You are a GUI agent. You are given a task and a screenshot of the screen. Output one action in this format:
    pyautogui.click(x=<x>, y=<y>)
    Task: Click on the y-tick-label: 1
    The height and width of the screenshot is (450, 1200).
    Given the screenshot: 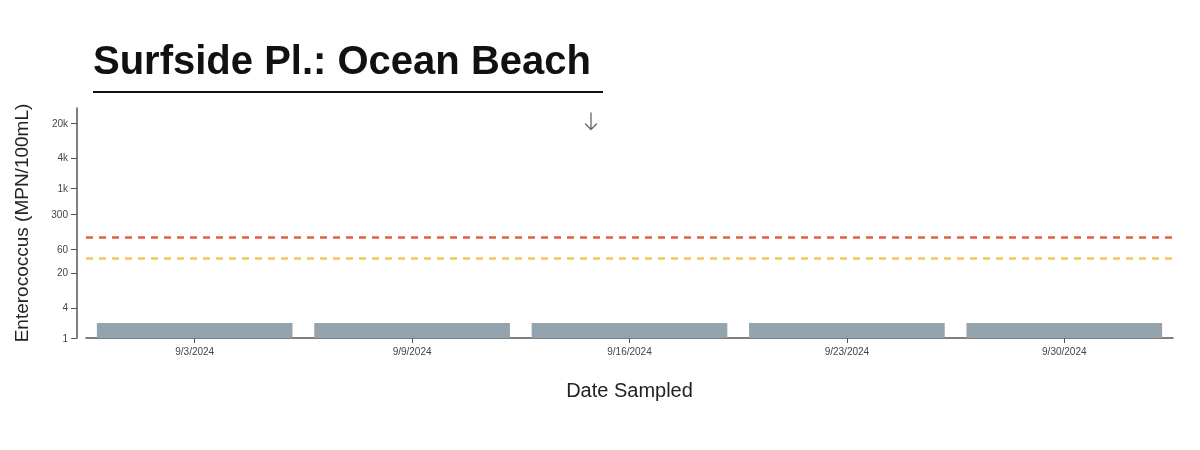 What is the action you would take?
    pyautogui.click(x=65, y=338)
    